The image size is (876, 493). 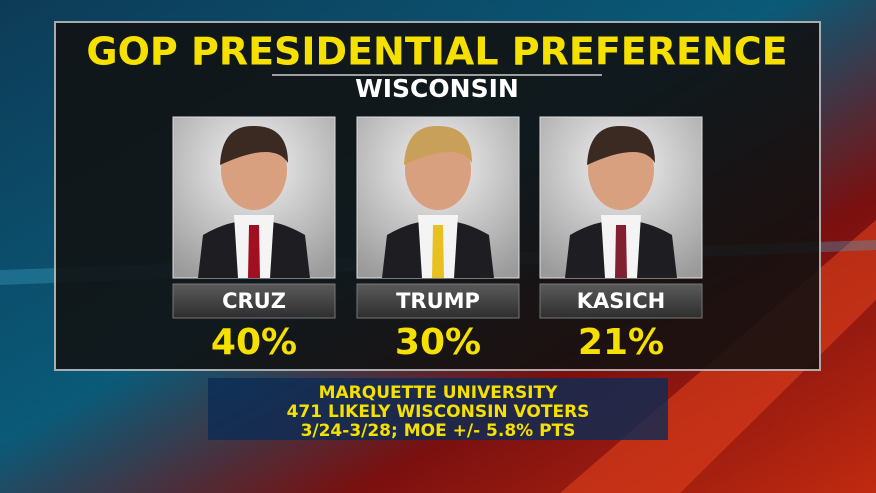 I want to click on candidate-name: TRUMP, so click(x=438, y=301).